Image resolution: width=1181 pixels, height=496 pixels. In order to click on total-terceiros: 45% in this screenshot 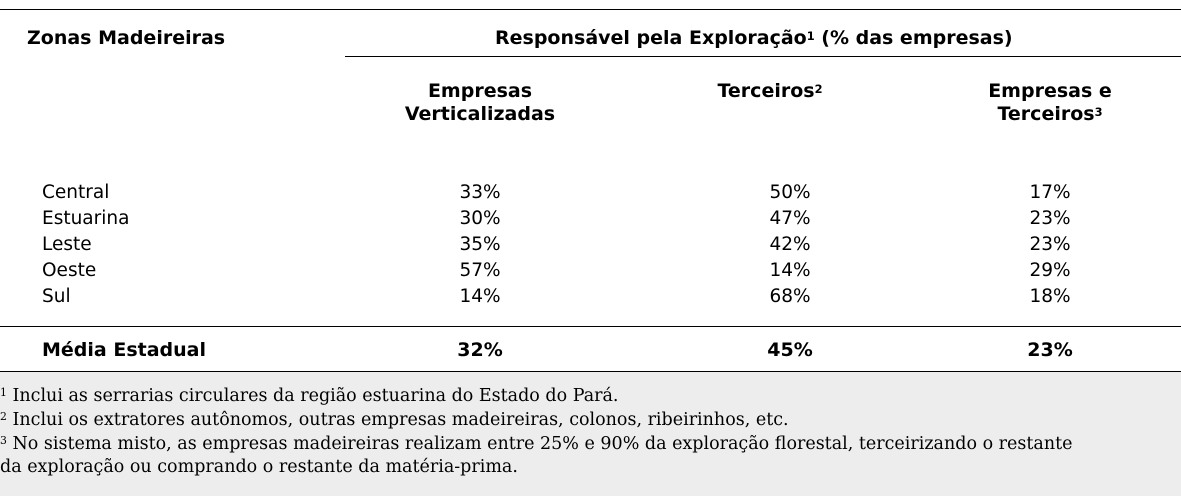, I will do `click(790, 350)`.